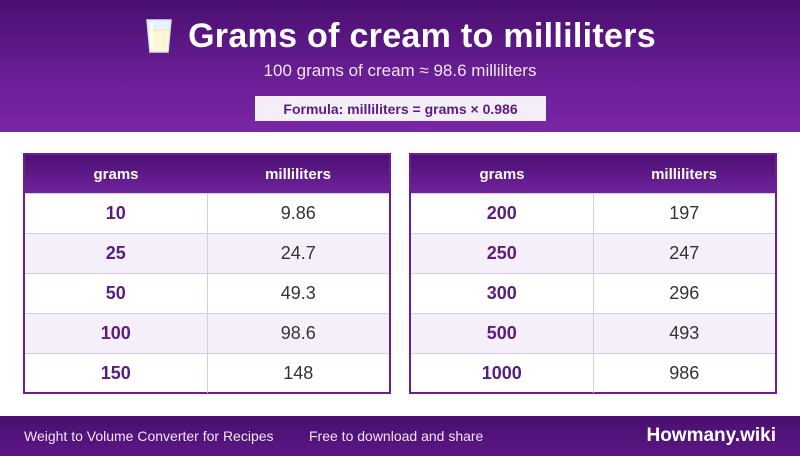 This screenshot has width=800, height=456. What do you see at coordinates (116, 253) in the screenshot?
I see `grams-cell: 25` at bounding box center [116, 253].